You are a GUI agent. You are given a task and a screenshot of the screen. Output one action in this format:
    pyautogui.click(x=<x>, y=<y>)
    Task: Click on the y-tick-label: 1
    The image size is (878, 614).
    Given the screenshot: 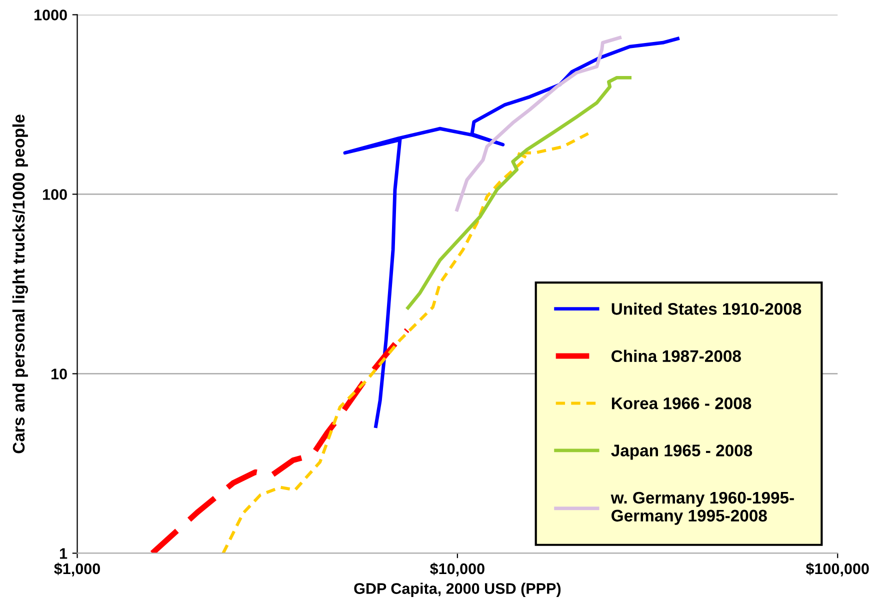 What is the action you would take?
    pyautogui.click(x=64, y=553)
    